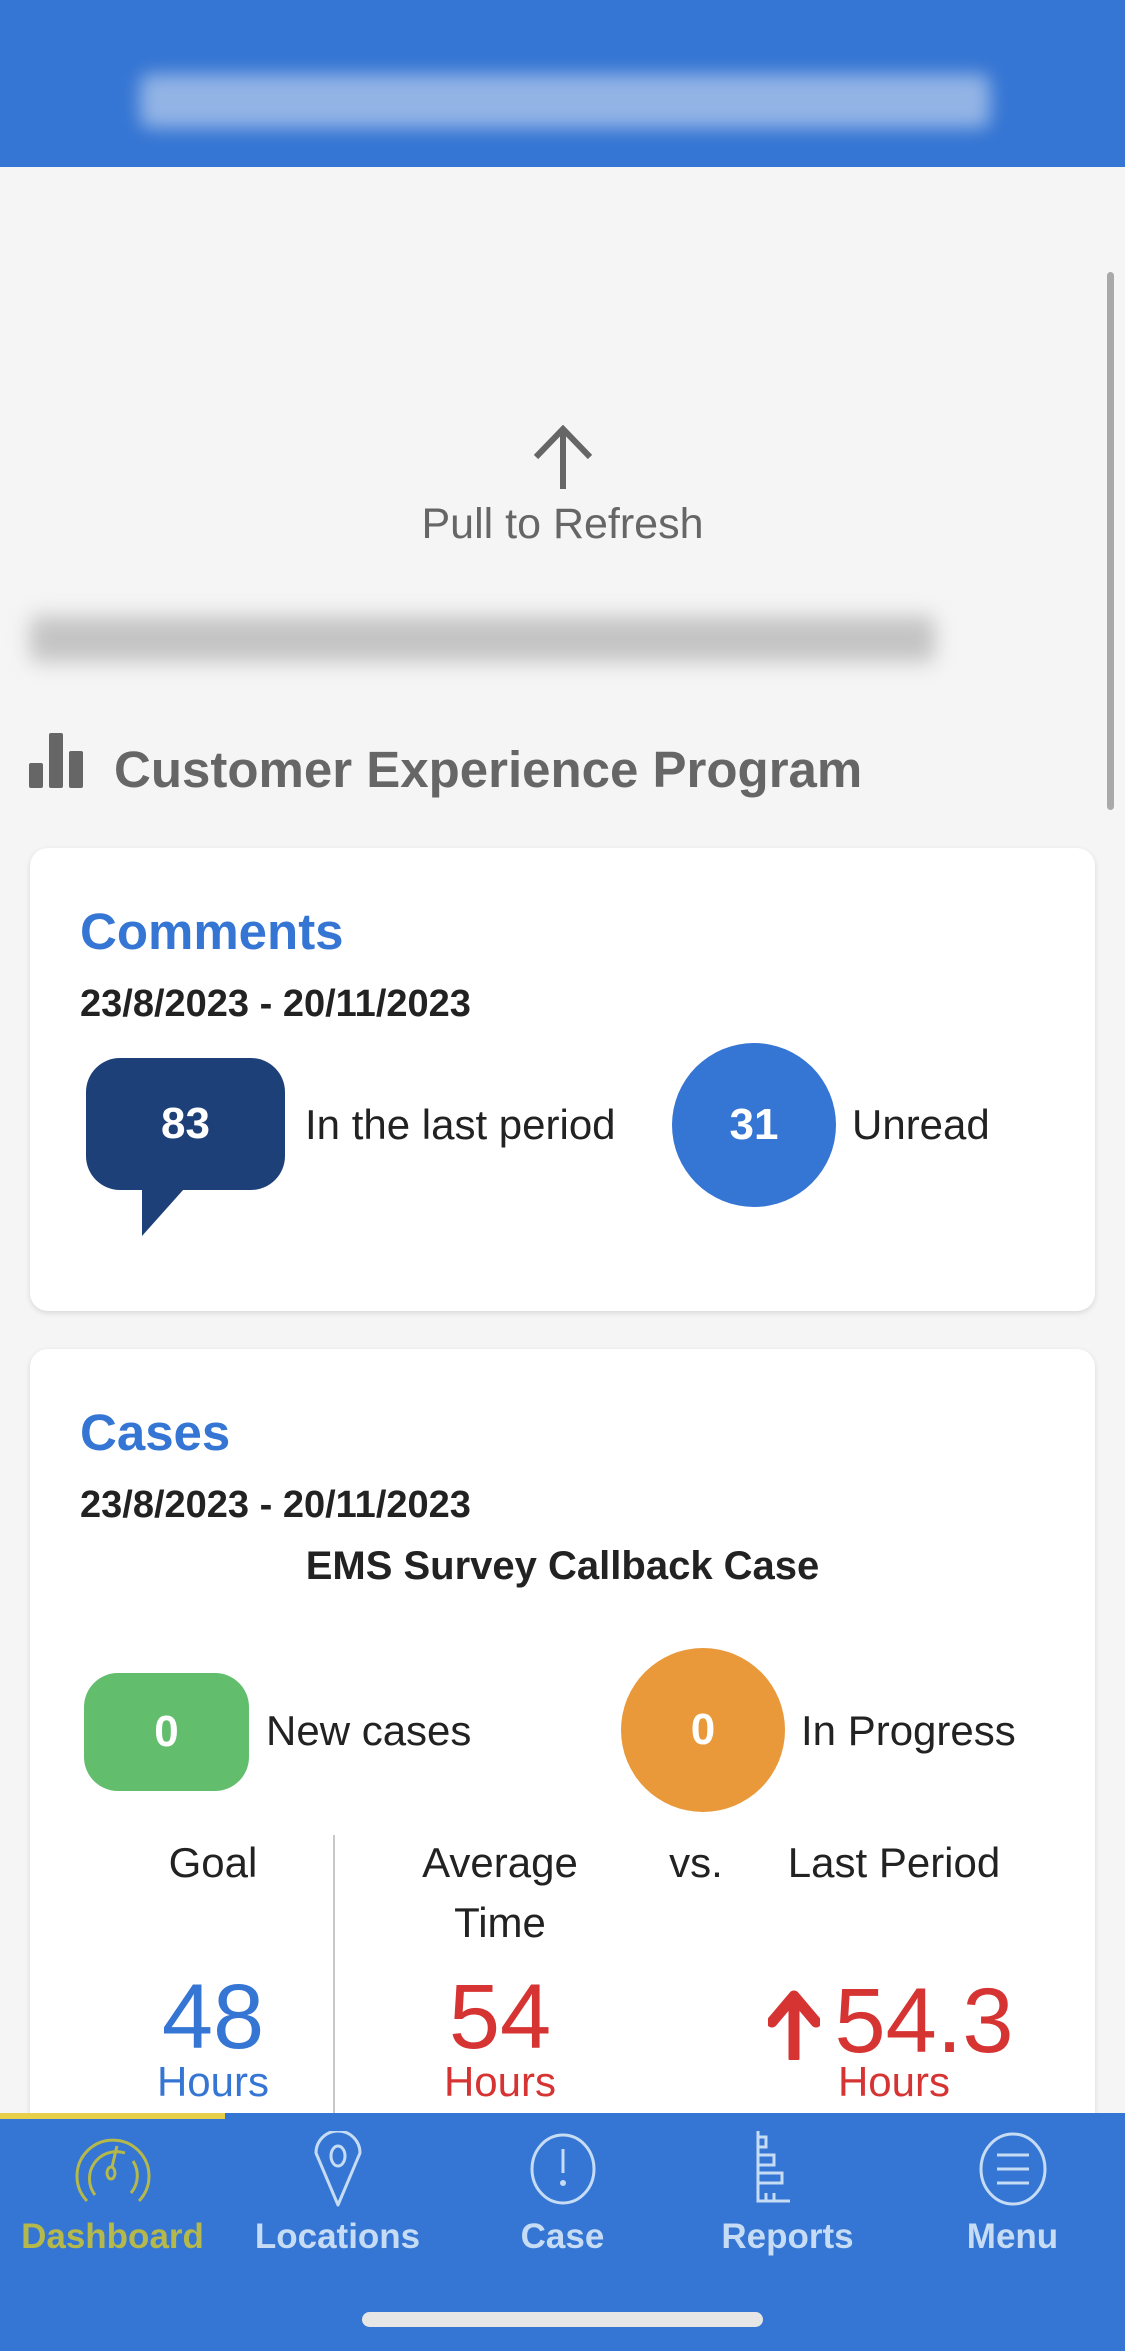  Describe the element at coordinates (1012, 2169) in the screenshot. I see `menu-icon` at that location.